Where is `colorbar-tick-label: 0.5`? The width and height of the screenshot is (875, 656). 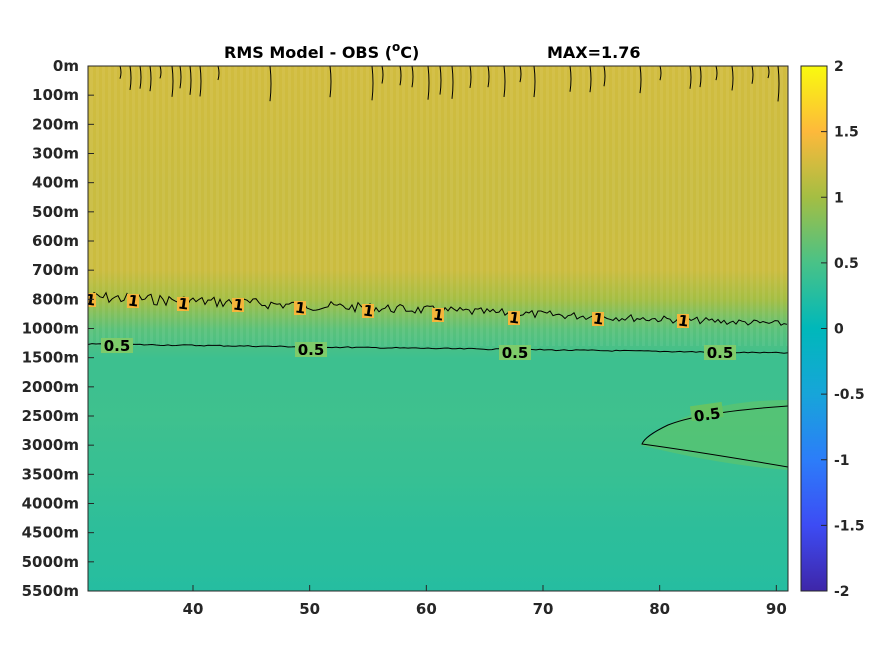 colorbar-tick-label: 0.5 is located at coordinates (846, 264).